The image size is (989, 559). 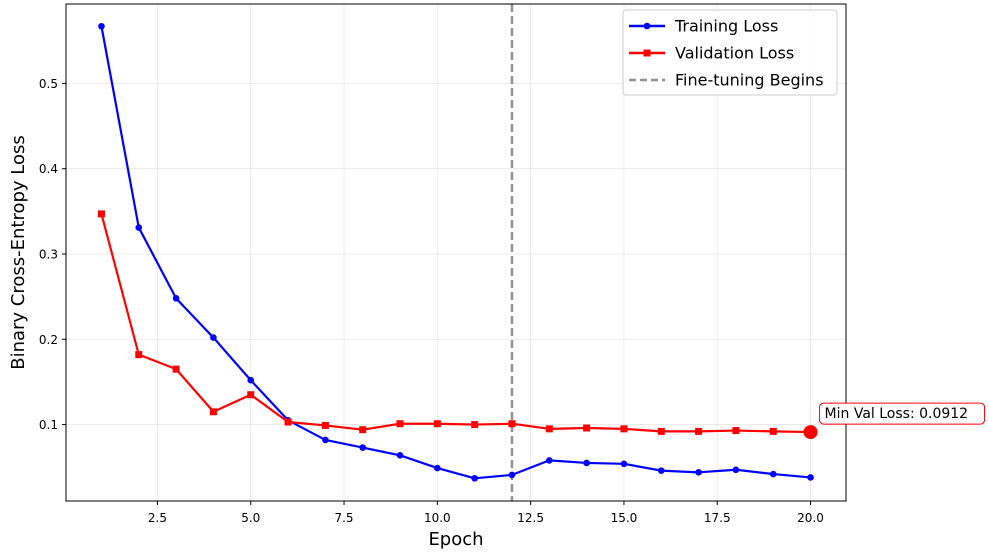 I want to click on legend-label: Training Loss, so click(x=726, y=26).